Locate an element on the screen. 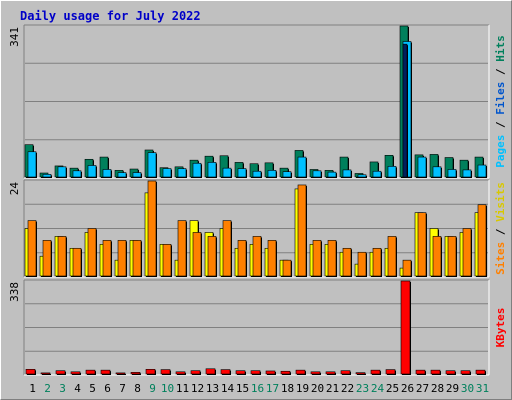 This screenshot has height=400, width=512. x-tick-label: 14 is located at coordinates (228, 388).